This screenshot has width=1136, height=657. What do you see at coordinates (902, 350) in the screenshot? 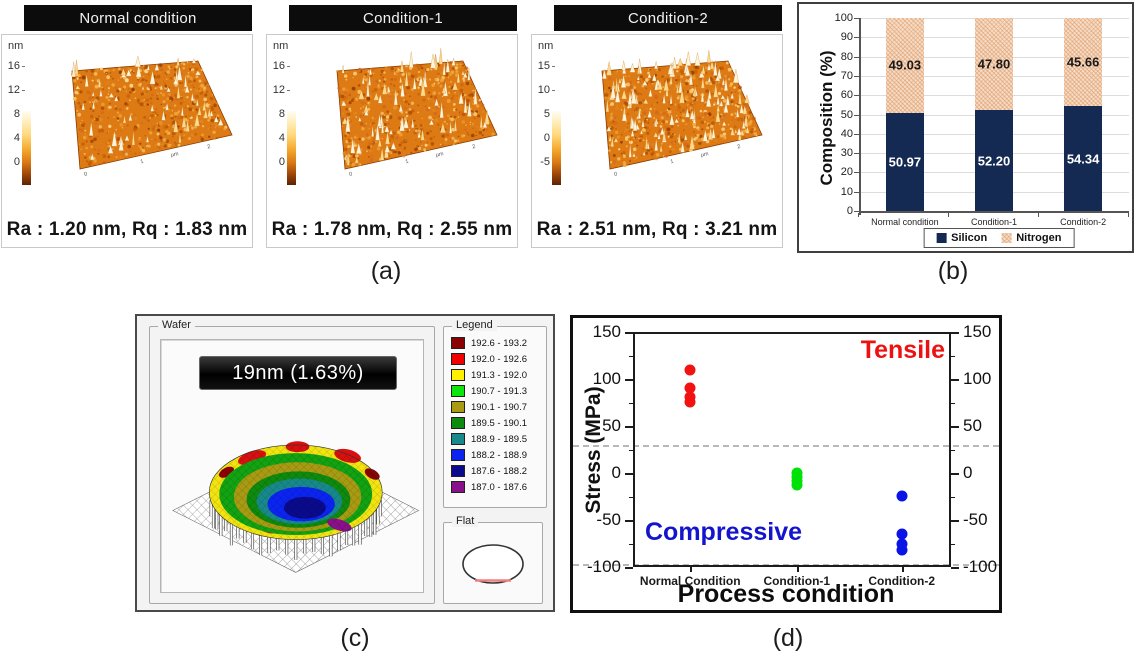
I see `tensile-annotation: Tensile` at bounding box center [902, 350].